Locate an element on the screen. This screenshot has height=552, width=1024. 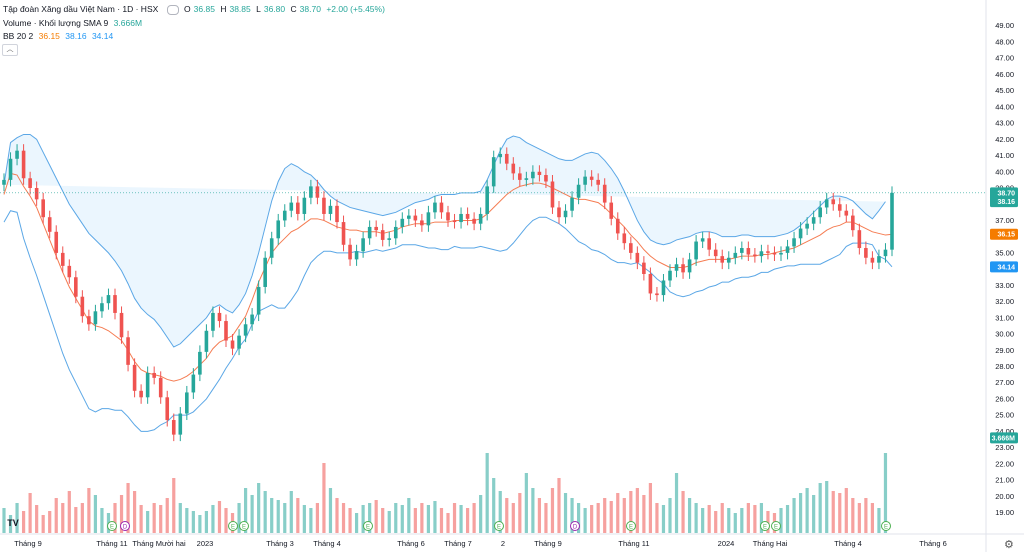
tradingview-logo-icon: TV is located at coordinates (13, 523).